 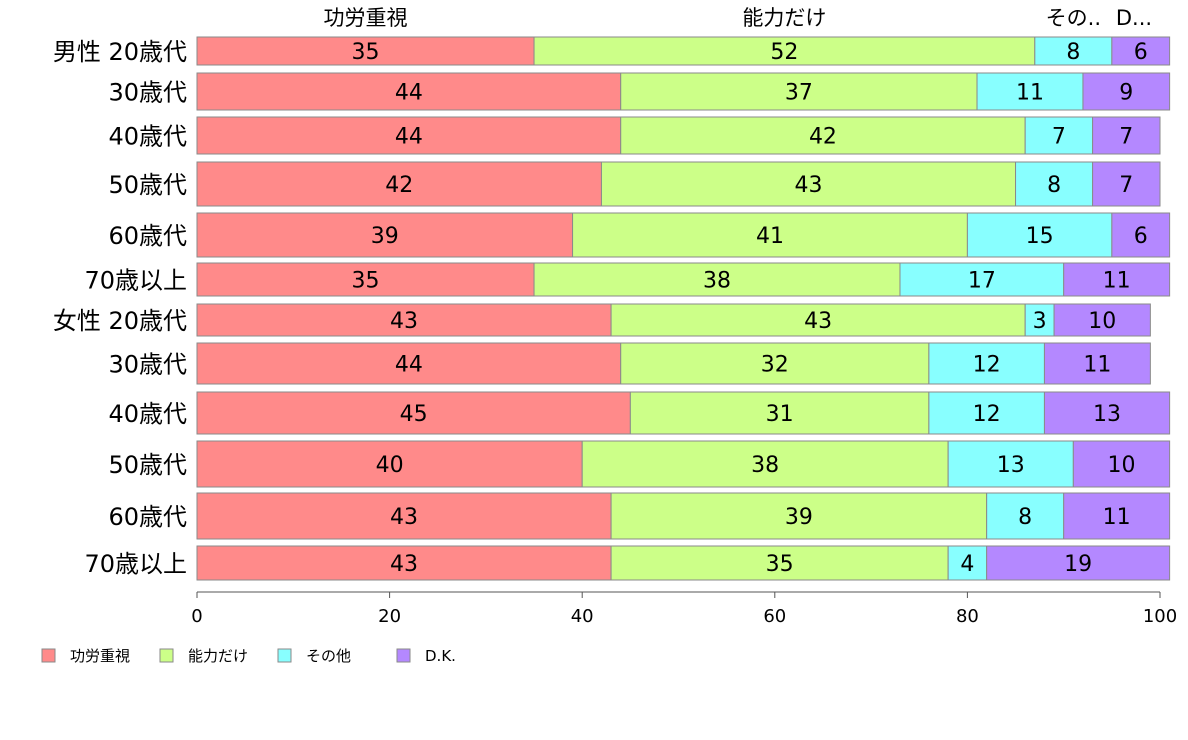 What do you see at coordinates (823, 137) in the screenshot?
I see `data-label-row2-series1: 42` at bounding box center [823, 137].